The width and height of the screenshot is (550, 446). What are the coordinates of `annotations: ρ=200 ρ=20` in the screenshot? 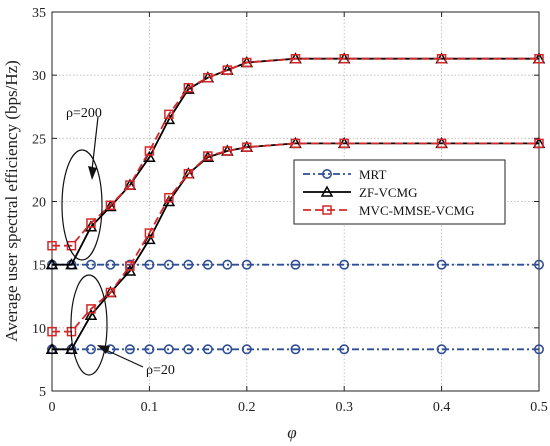 It's located at (118, 242).